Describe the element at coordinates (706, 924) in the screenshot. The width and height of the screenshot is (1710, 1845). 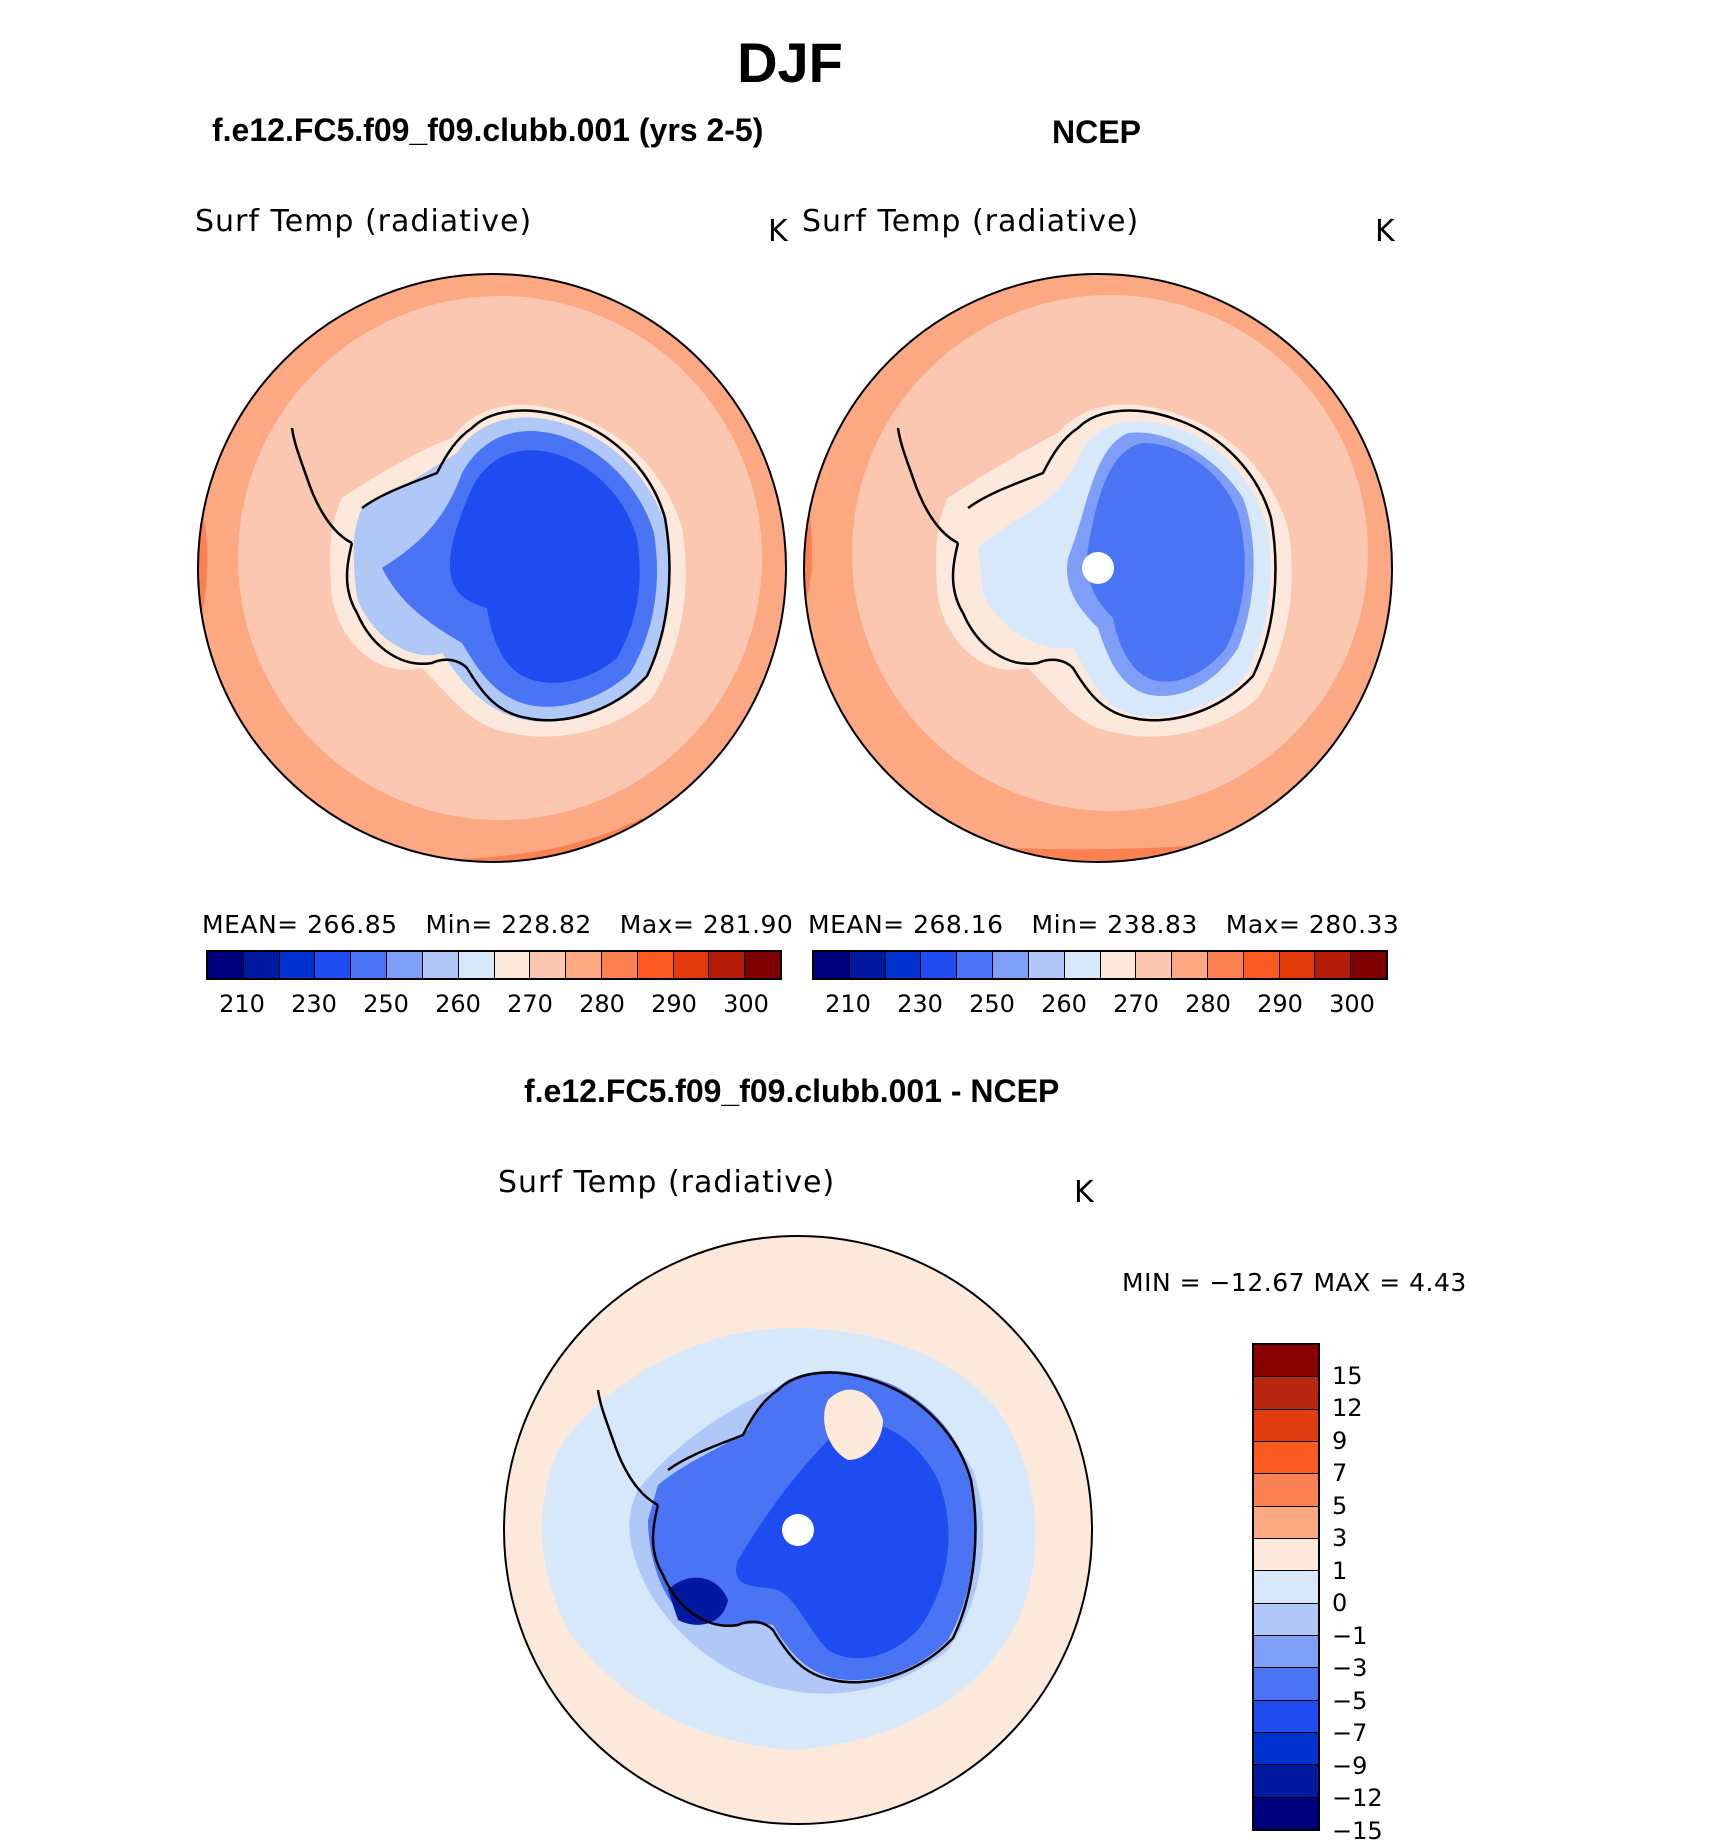
I see `left-max: Max= 281.90` at that location.